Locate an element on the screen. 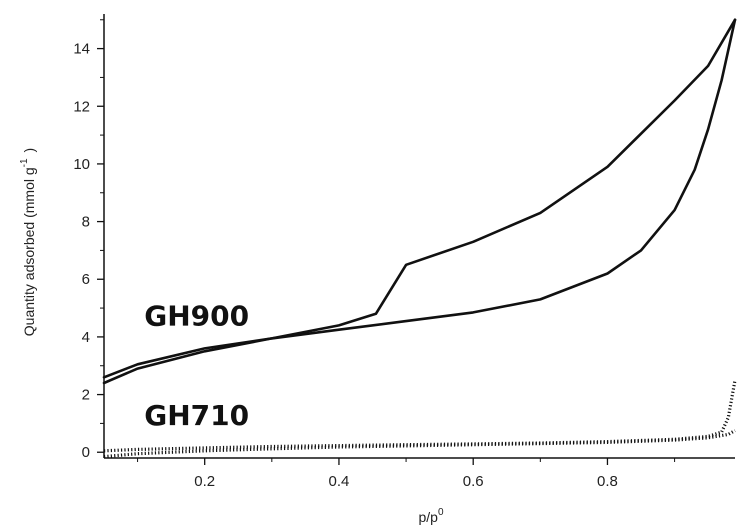 The width and height of the screenshot is (737, 528). gh900-label: GH900 is located at coordinates (196, 315).